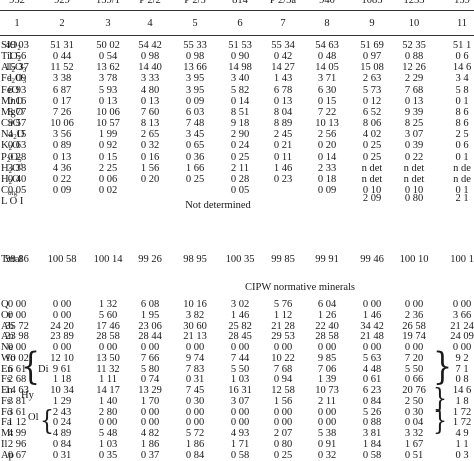  Describe the element at coordinates (327, 23) in the screenshot. I see `column-number: 8` at that location.